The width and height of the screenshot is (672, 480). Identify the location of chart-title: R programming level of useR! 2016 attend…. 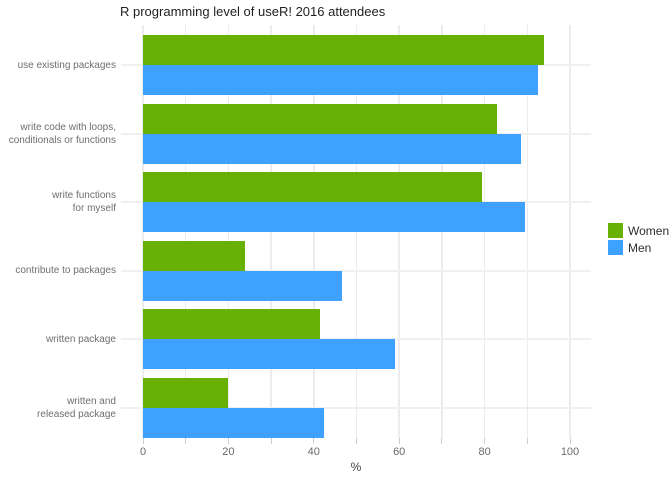
(253, 11).